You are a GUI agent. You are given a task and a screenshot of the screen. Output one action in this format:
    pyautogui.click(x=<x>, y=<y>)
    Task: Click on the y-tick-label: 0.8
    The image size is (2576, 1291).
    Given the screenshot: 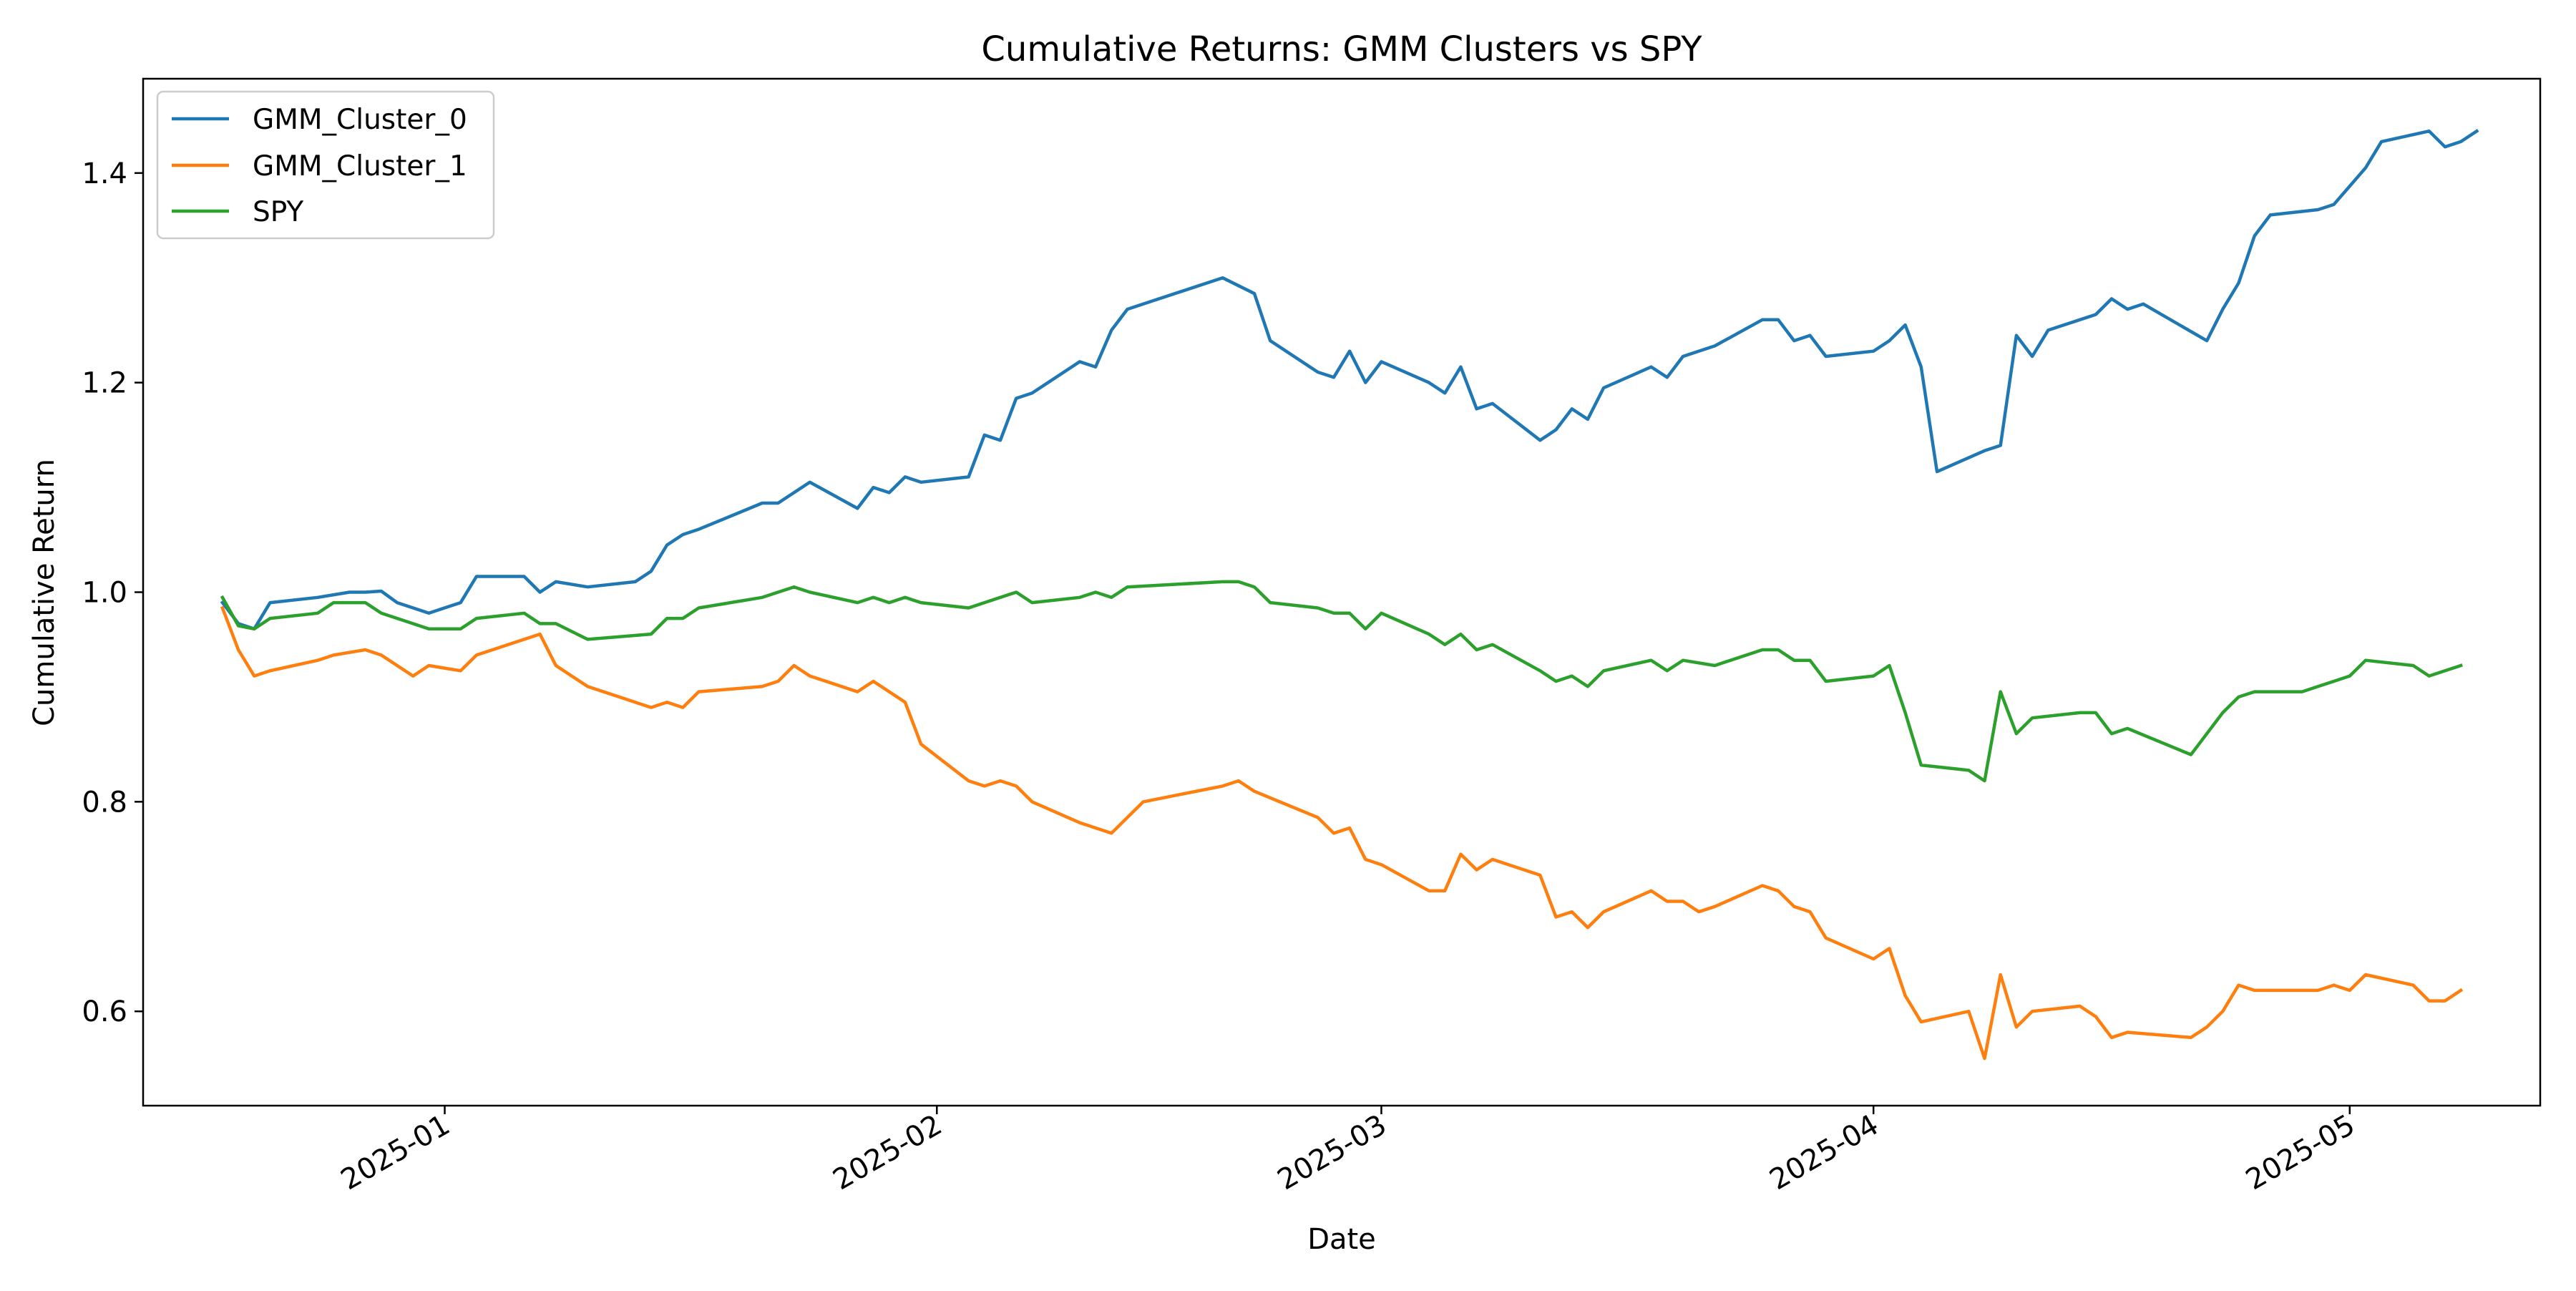 What is the action you would take?
    pyautogui.click(x=104, y=802)
    